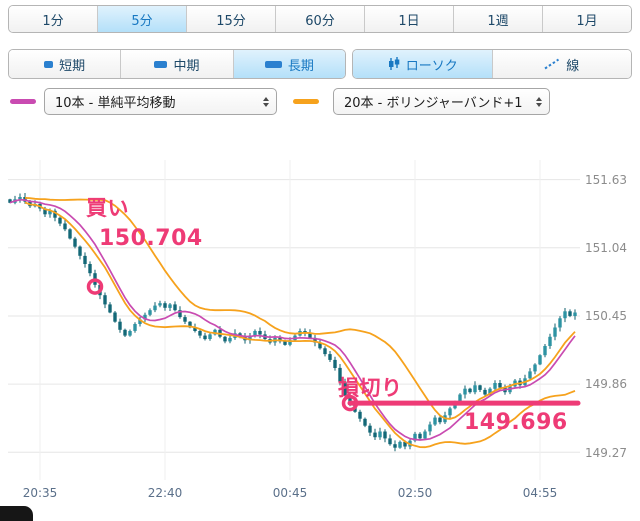  What do you see at coordinates (40, 493) in the screenshot?
I see `x-axis-label: 20:35` at bounding box center [40, 493].